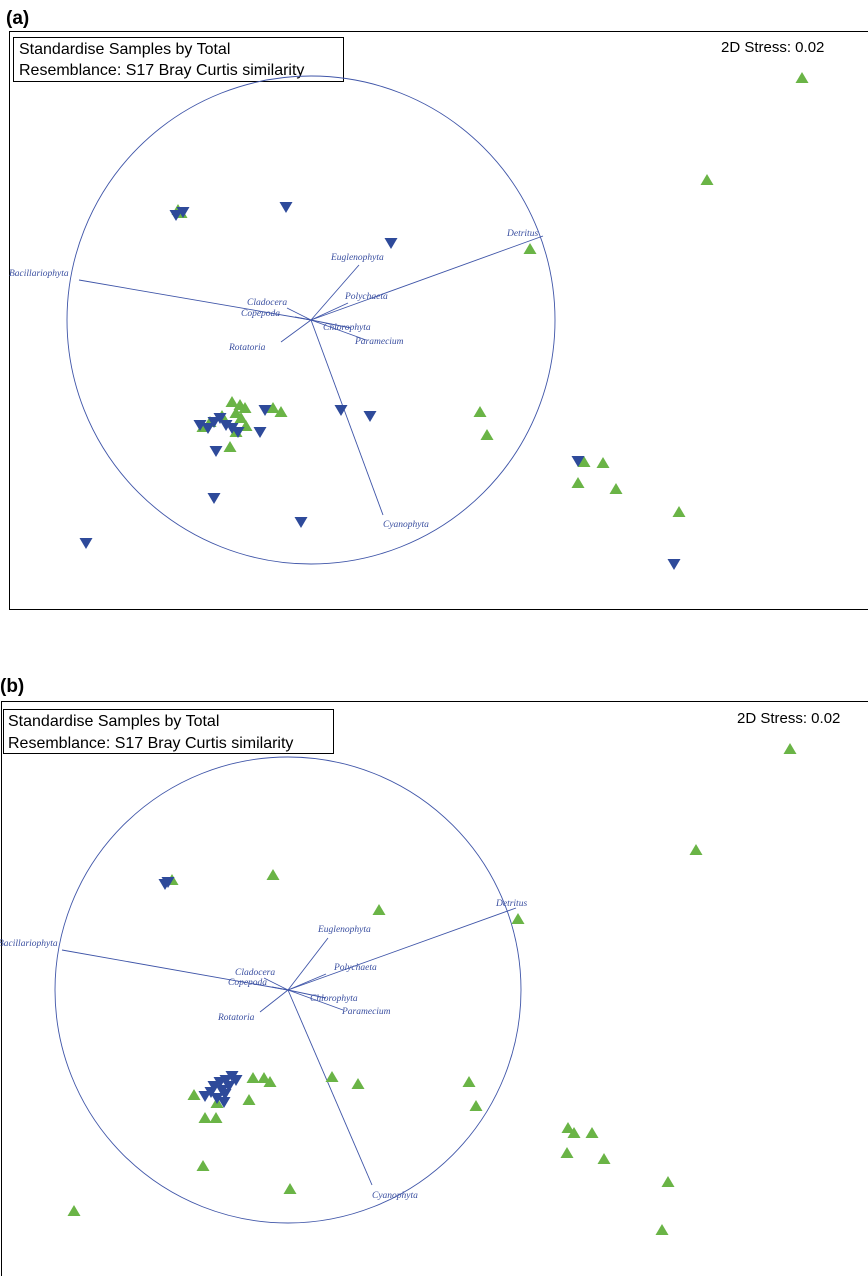  What do you see at coordinates (161, 70) in the screenshot?
I see `info-line-a-2: Resemblance: S17 Bray Curtis similarity` at bounding box center [161, 70].